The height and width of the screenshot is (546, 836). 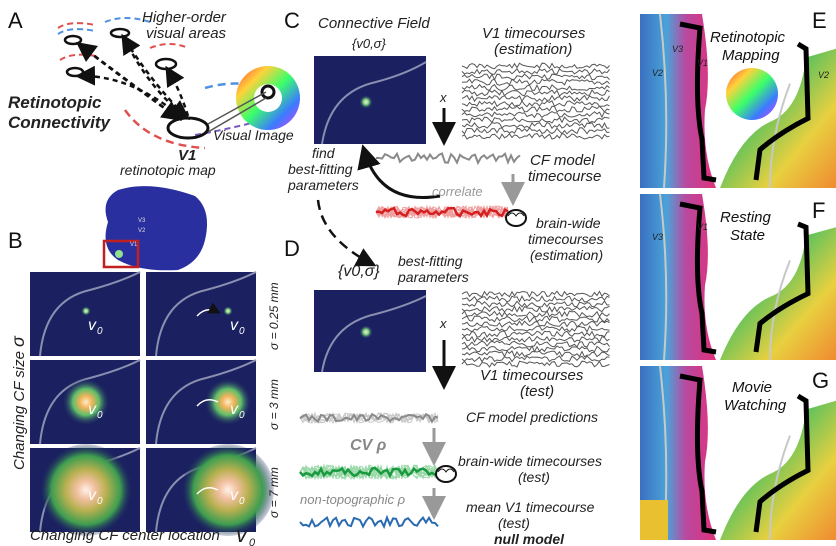 I want to click on panel-label-a: A, so click(x=15, y=20).